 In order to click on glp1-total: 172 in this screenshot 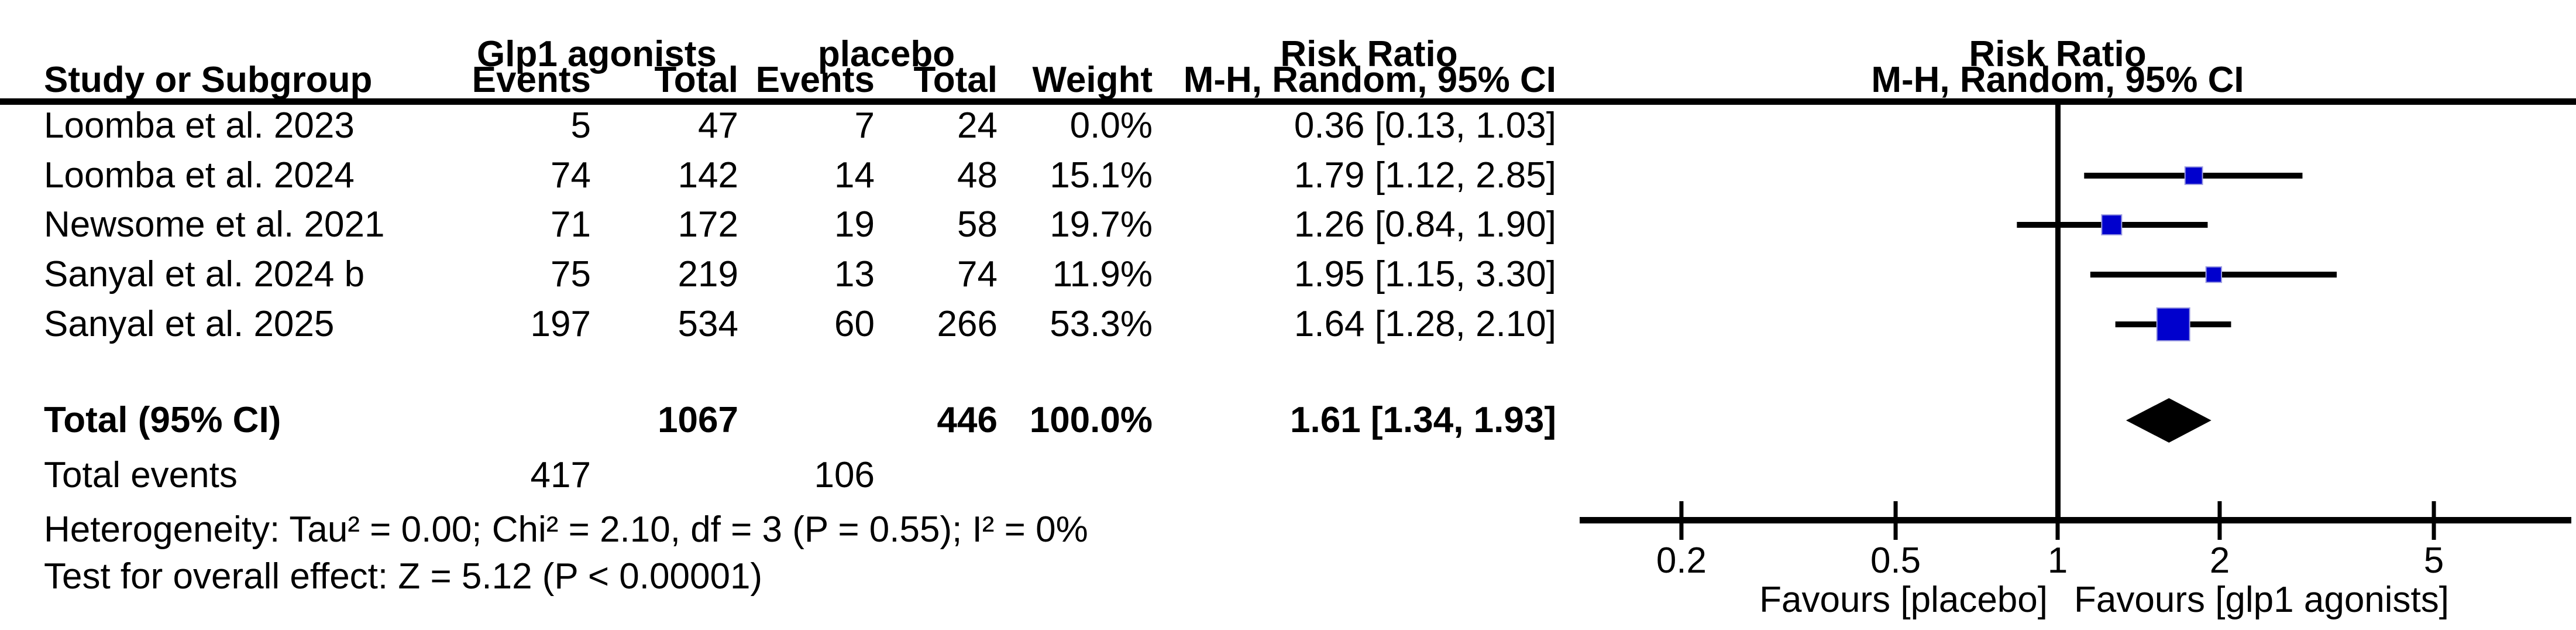, I will do `click(707, 224)`.